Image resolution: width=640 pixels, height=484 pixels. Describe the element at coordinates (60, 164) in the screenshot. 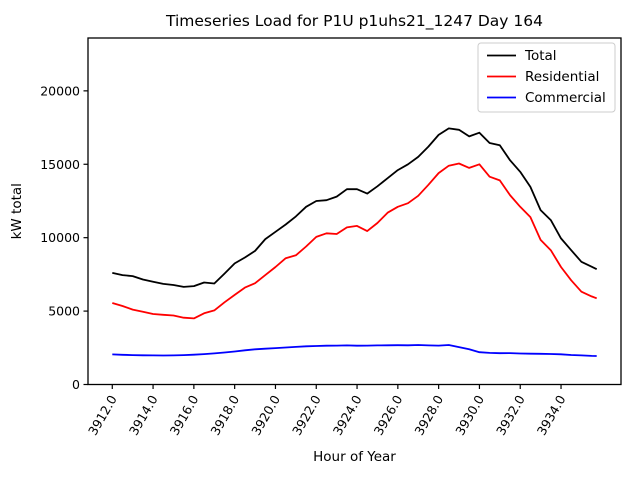

I see `y-tick-label: 15000` at that location.